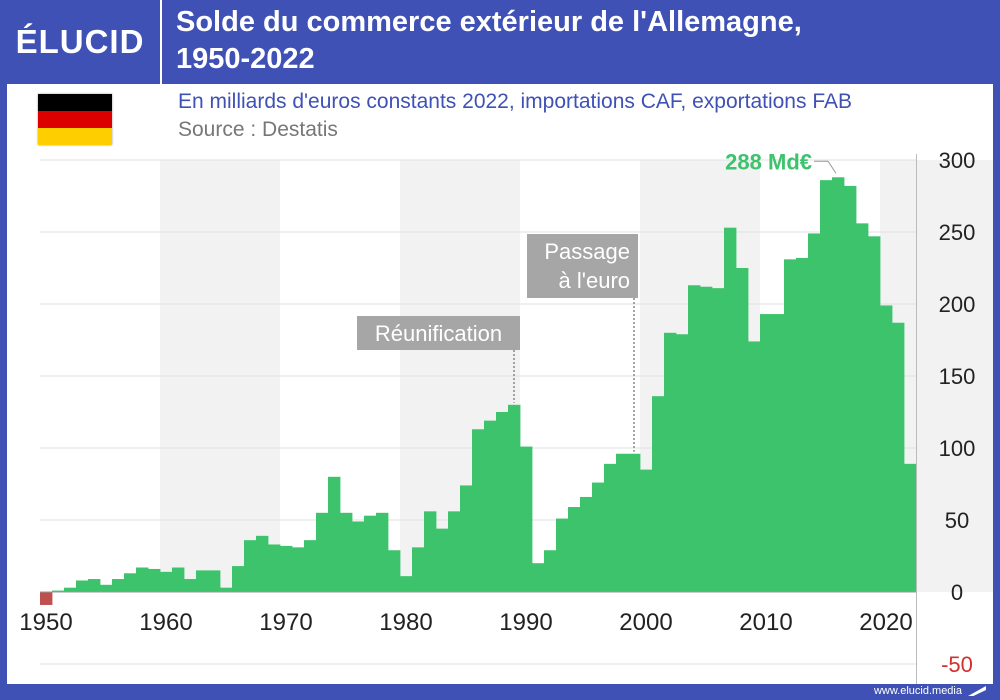 The width and height of the screenshot is (1000, 700). Describe the element at coordinates (768, 161) in the screenshot. I see `peak-label: 288 Md€` at that location.